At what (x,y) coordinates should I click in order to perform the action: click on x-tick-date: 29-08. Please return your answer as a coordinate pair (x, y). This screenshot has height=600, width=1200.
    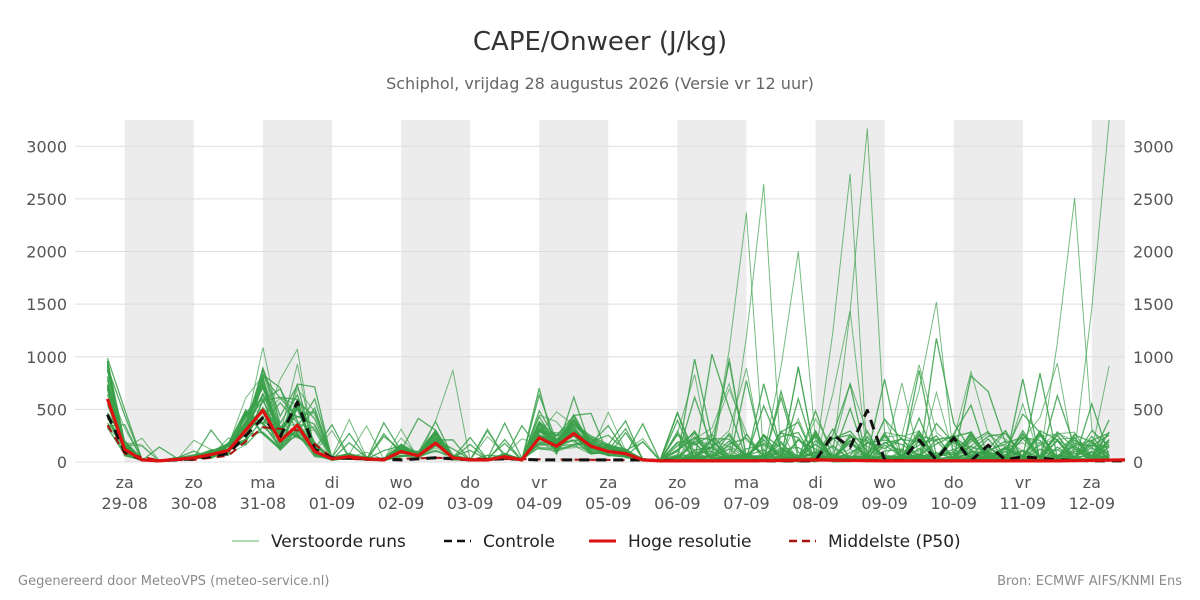
    Looking at the image, I should click on (124, 503).